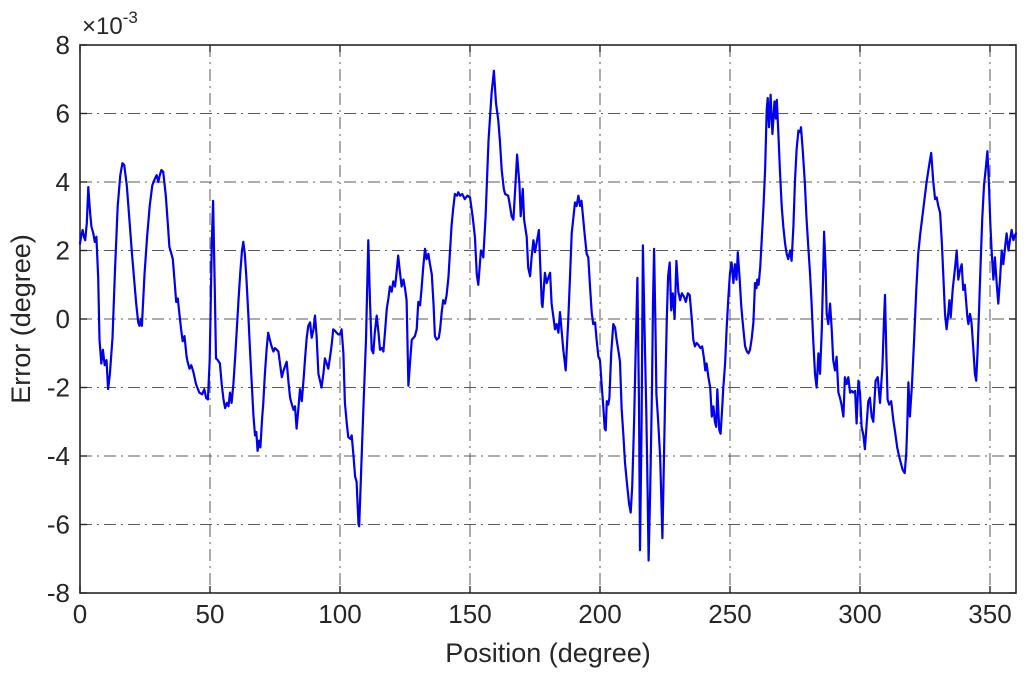 This screenshot has height=683, width=1024. I want to click on y-tick-label: 8, so click(63, 45).